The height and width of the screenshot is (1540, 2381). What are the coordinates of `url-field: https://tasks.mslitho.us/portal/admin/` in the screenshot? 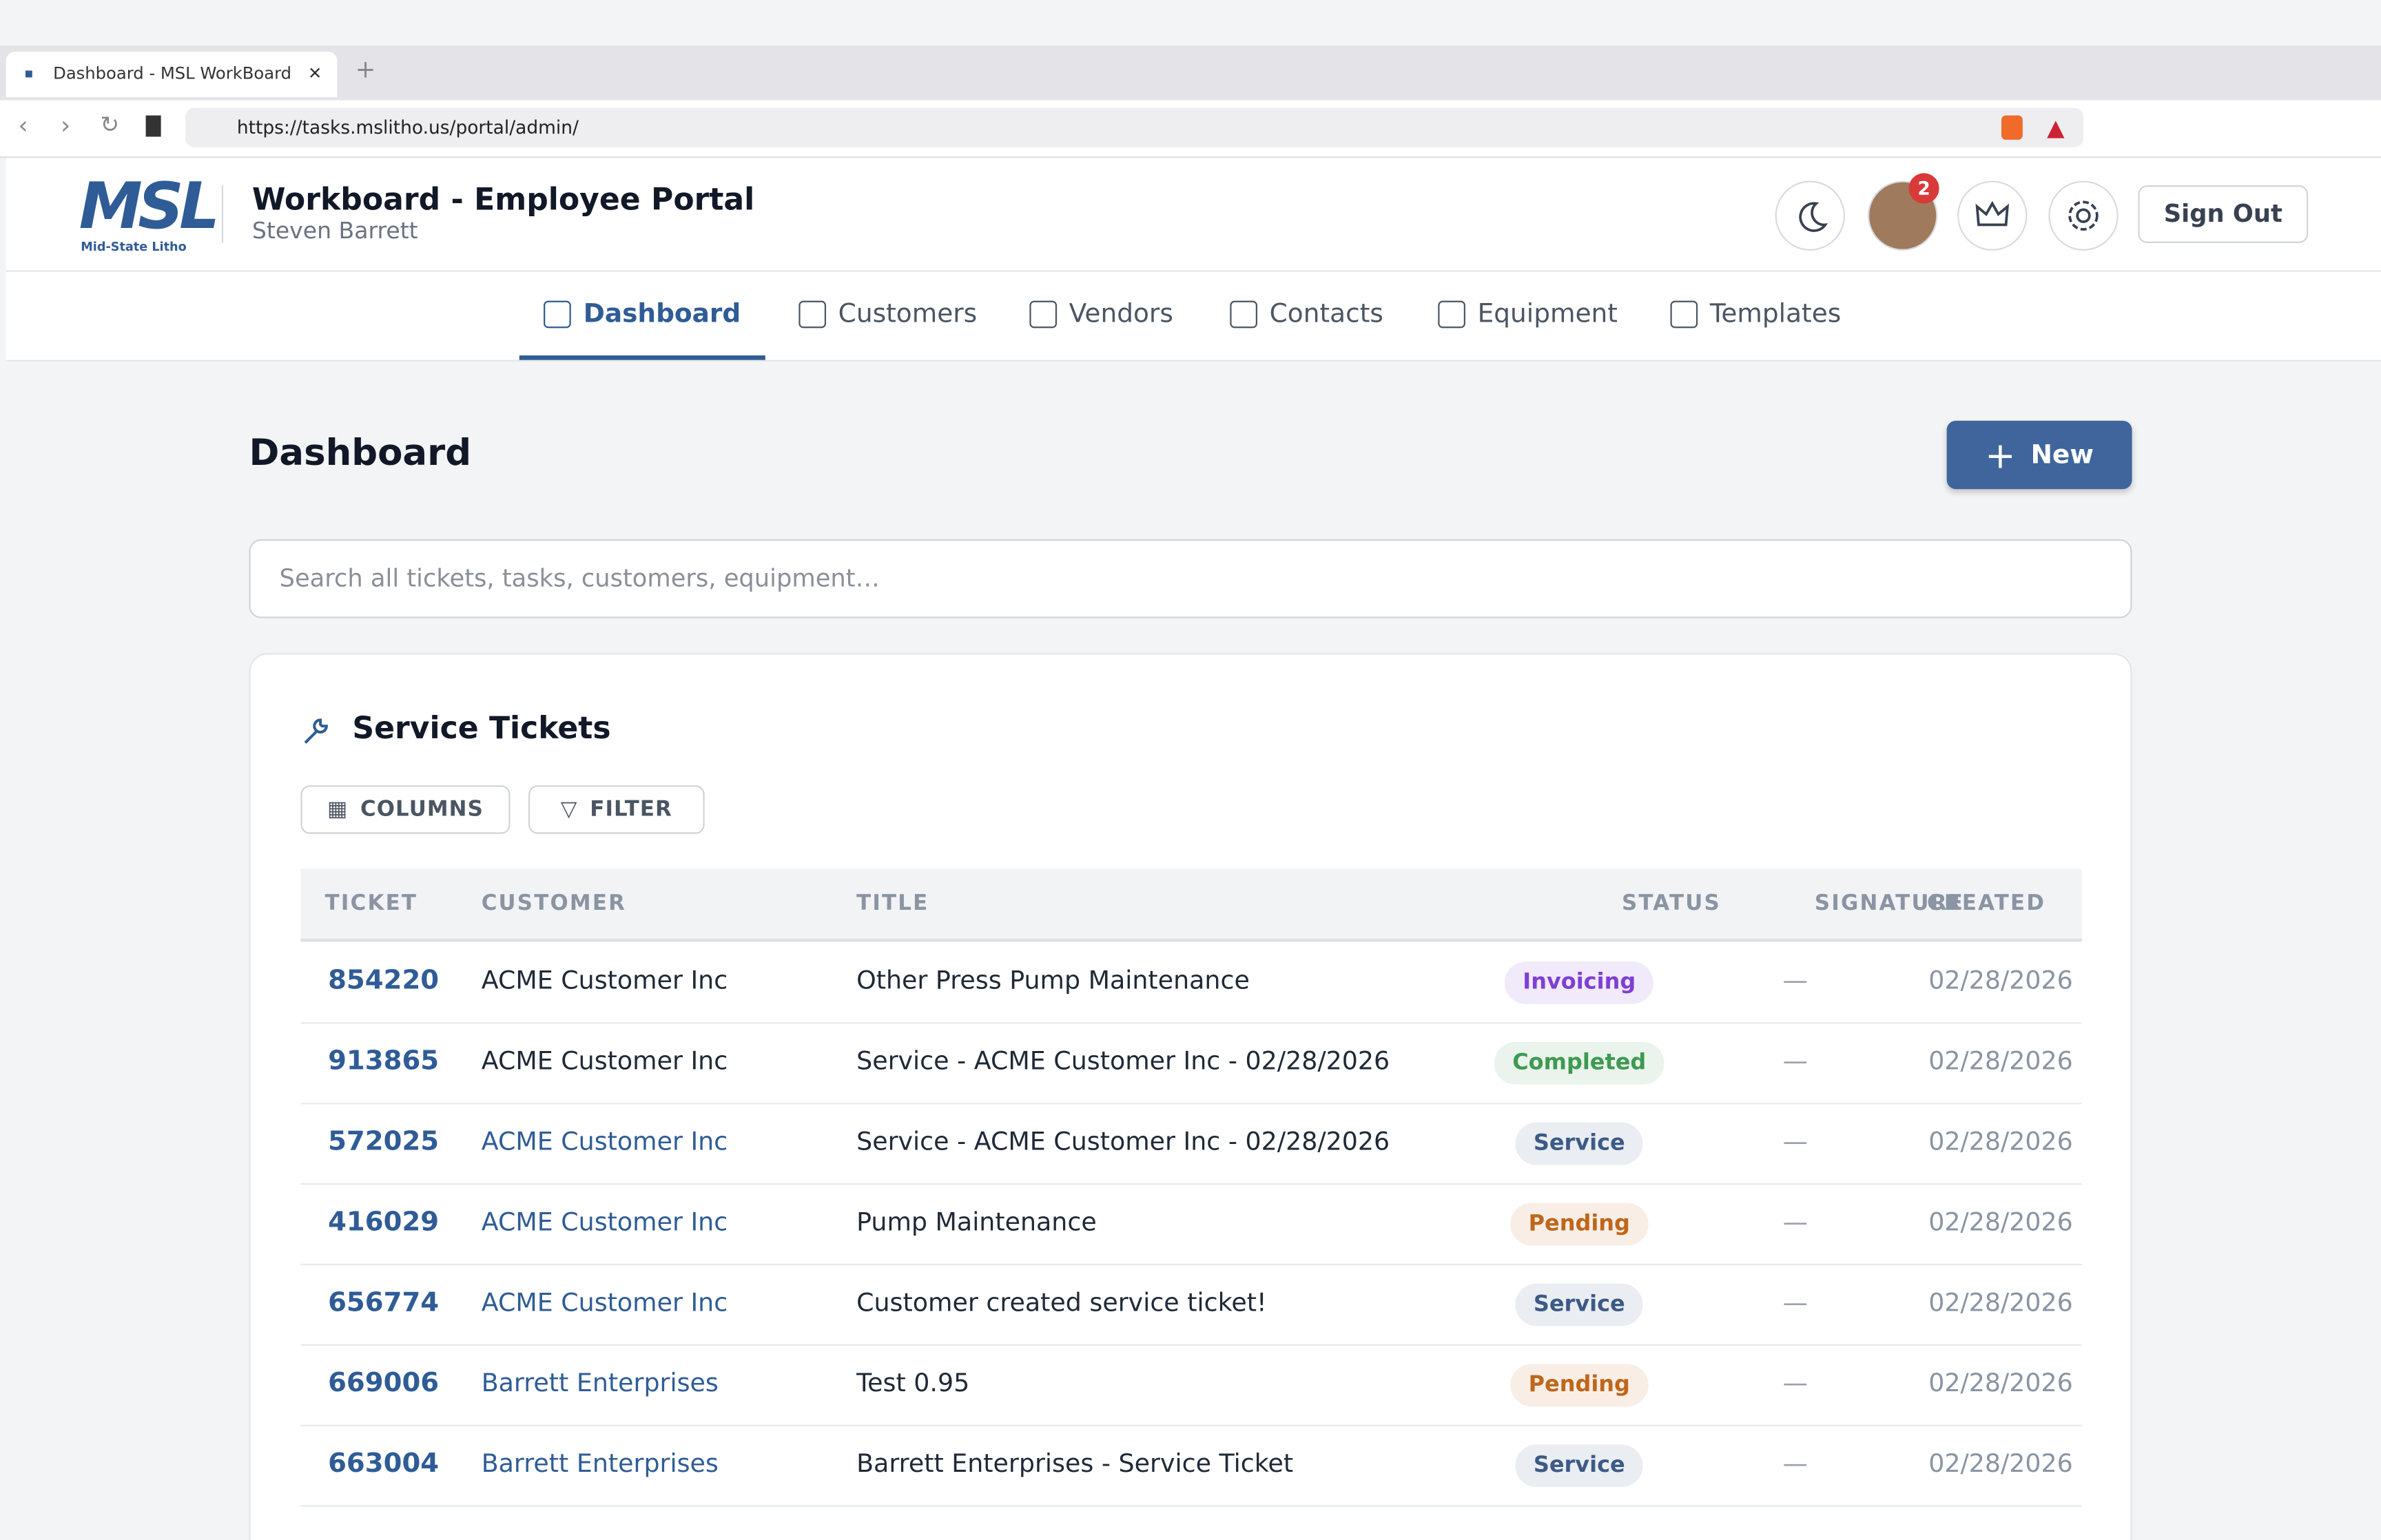 It's located at (1134, 127).